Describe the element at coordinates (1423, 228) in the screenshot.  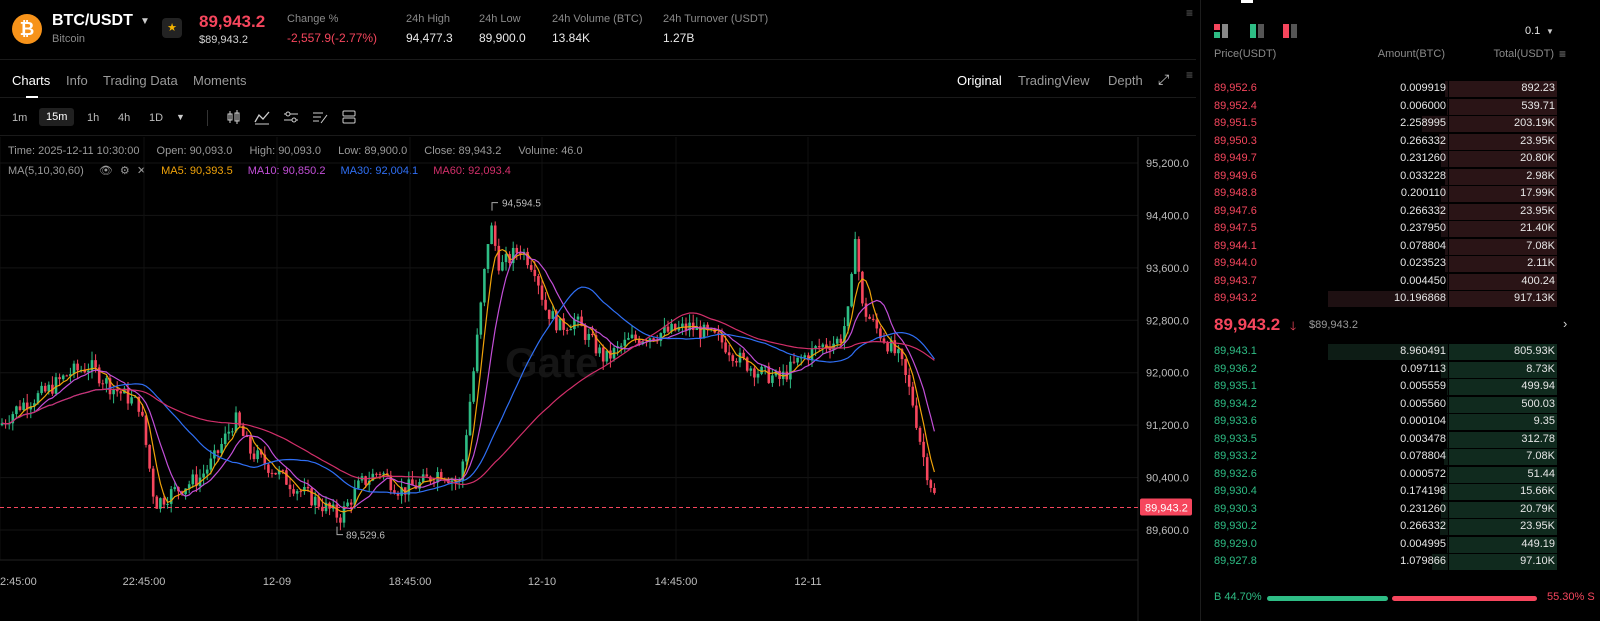
I see `order-amount: 0.237950` at that location.